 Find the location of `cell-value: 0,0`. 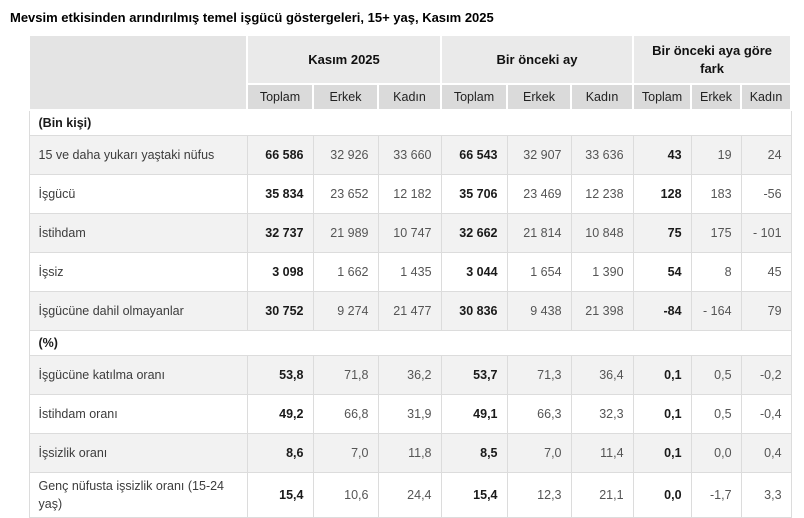

cell-value: 0,0 is located at coordinates (716, 453).